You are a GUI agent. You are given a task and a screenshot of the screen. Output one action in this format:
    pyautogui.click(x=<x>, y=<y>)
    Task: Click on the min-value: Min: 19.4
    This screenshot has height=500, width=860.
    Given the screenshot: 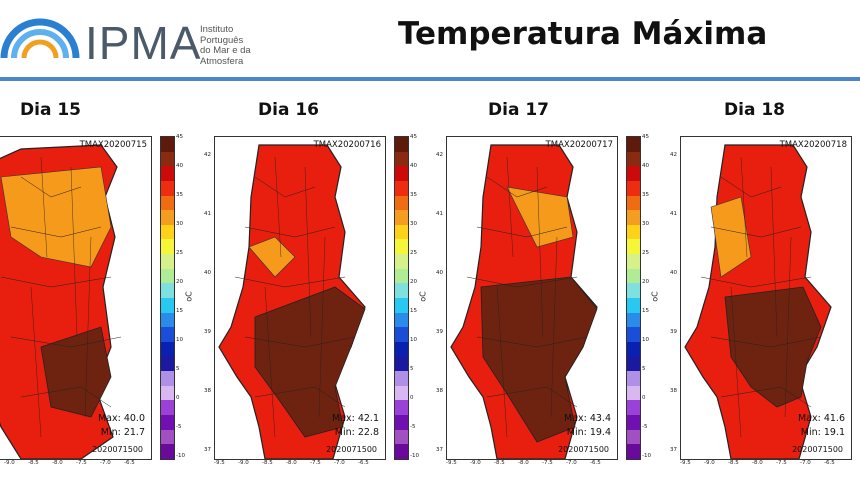 What is the action you would take?
    pyautogui.click(x=588, y=432)
    